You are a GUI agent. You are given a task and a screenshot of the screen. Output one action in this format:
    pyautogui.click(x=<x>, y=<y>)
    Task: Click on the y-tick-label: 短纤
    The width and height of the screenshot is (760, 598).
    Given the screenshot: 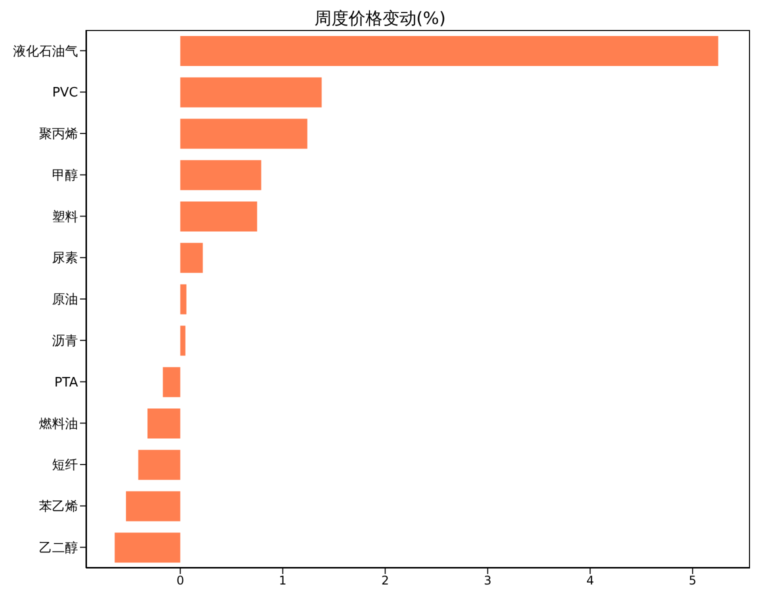 What is the action you would take?
    pyautogui.click(x=65, y=466)
    